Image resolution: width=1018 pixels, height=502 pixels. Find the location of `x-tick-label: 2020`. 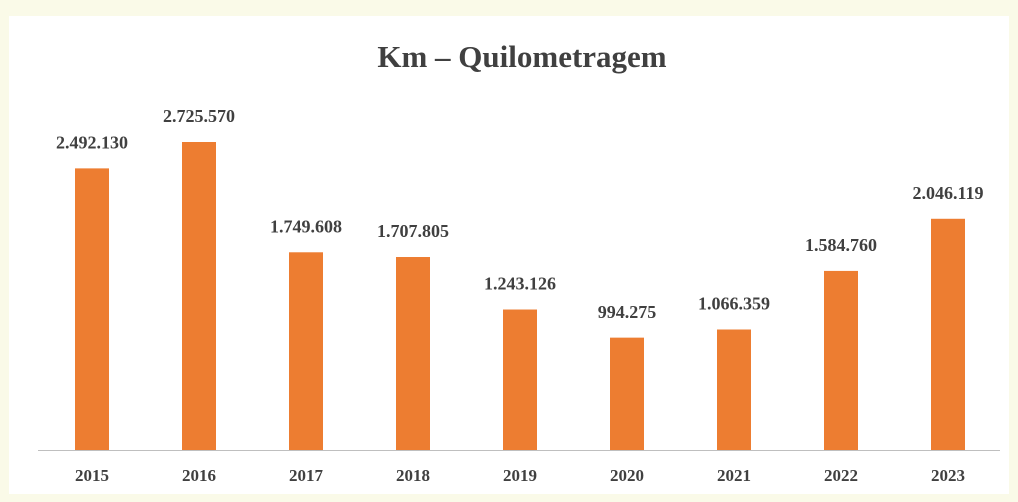

x-tick-label: 2020 is located at coordinates (627, 475).